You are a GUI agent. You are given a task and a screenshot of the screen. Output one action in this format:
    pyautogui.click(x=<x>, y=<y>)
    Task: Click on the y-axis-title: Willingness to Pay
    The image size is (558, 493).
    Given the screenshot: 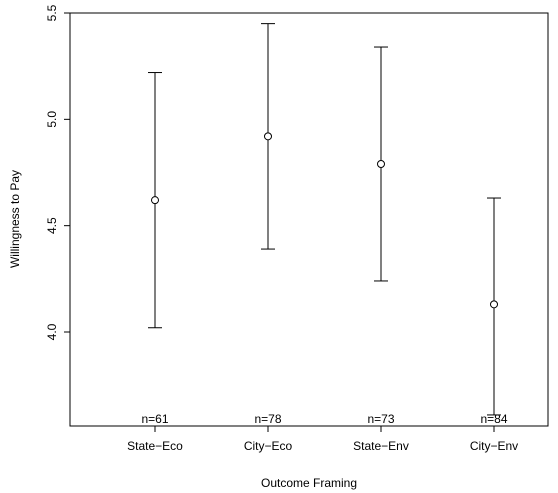 What is the action you would take?
    pyautogui.click(x=15, y=219)
    